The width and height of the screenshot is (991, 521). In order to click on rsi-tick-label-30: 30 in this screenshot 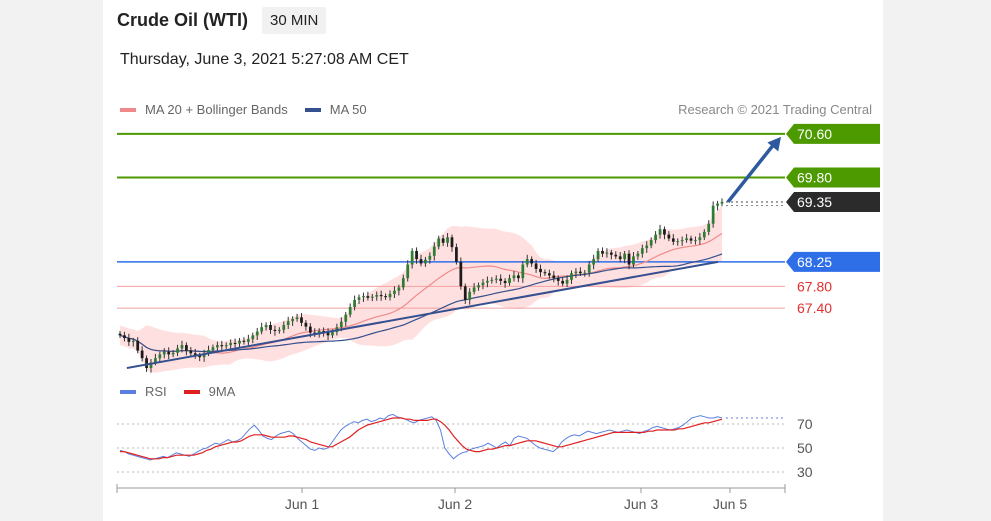, I will do `click(805, 472)`.